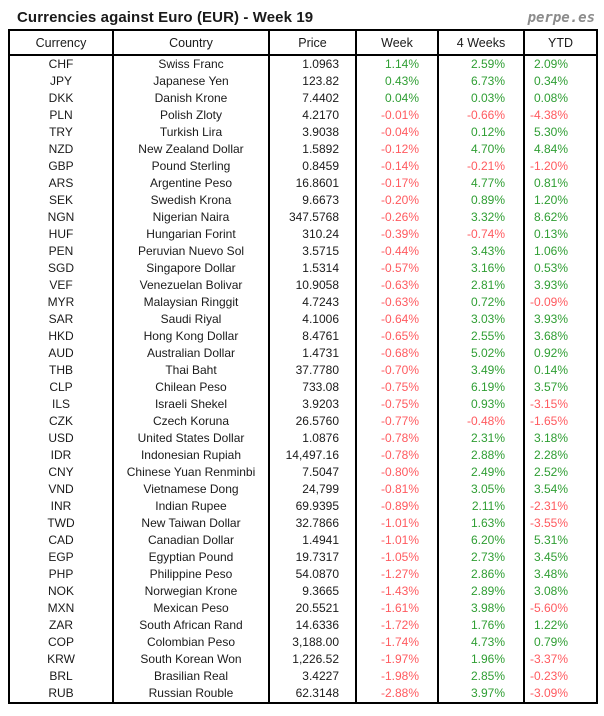  I want to click on four-weeks-change-cell: 0.72%, so click(481, 302).